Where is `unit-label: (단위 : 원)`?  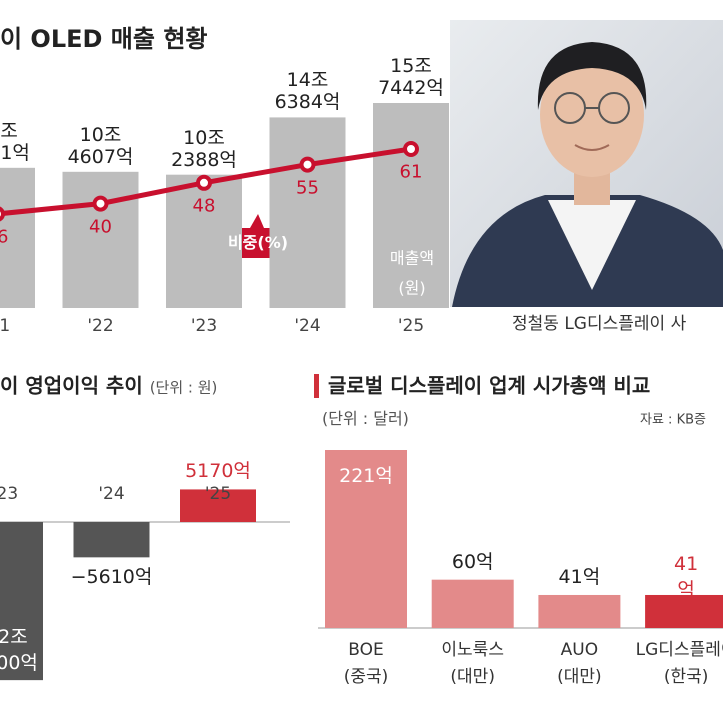
unit-label: (단위 : 원) is located at coordinates (183, 387).